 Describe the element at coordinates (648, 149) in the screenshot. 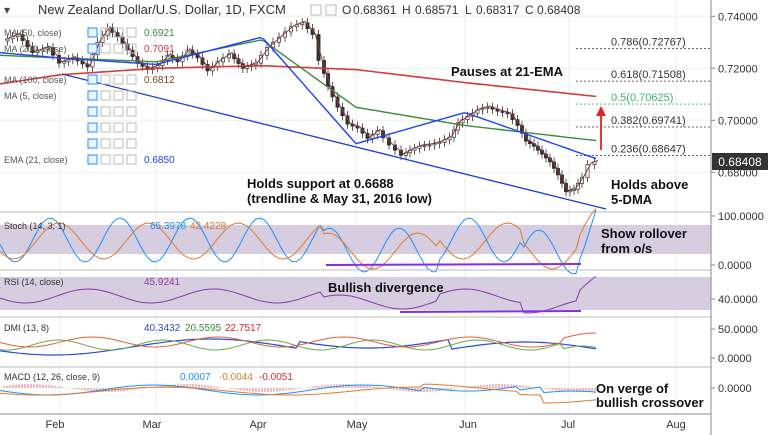

I see `fib-label: 0.236(0.68647)` at that location.